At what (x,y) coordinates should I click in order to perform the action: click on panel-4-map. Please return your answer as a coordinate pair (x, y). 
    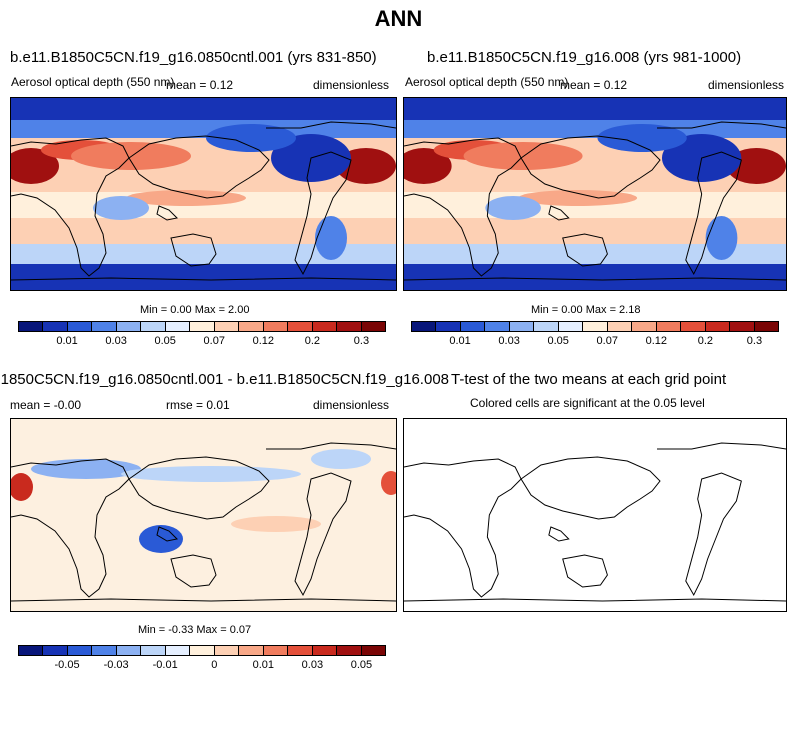
    Looking at the image, I should click on (595, 515).